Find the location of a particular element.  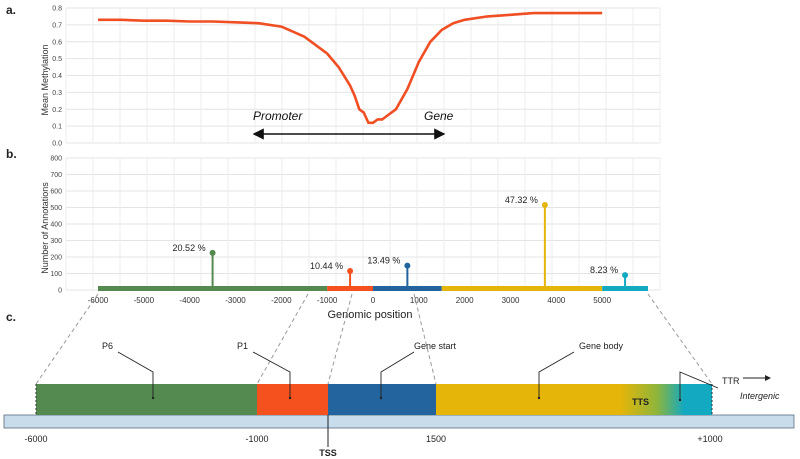

annotation-promoter: Promoter is located at coordinates (278, 116).